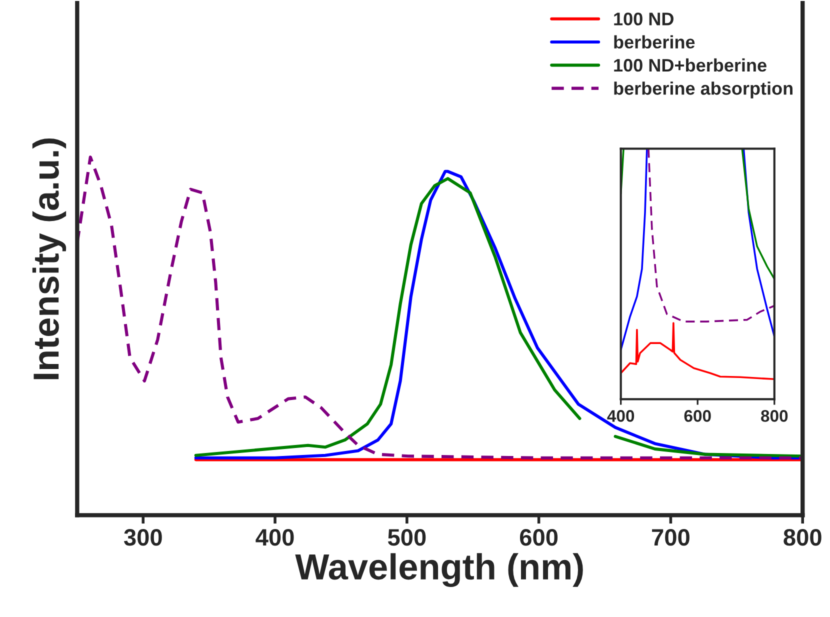 The height and width of the screenshot is (617, 830). I want to click on x-tick-label: 500, so click(407, 537).